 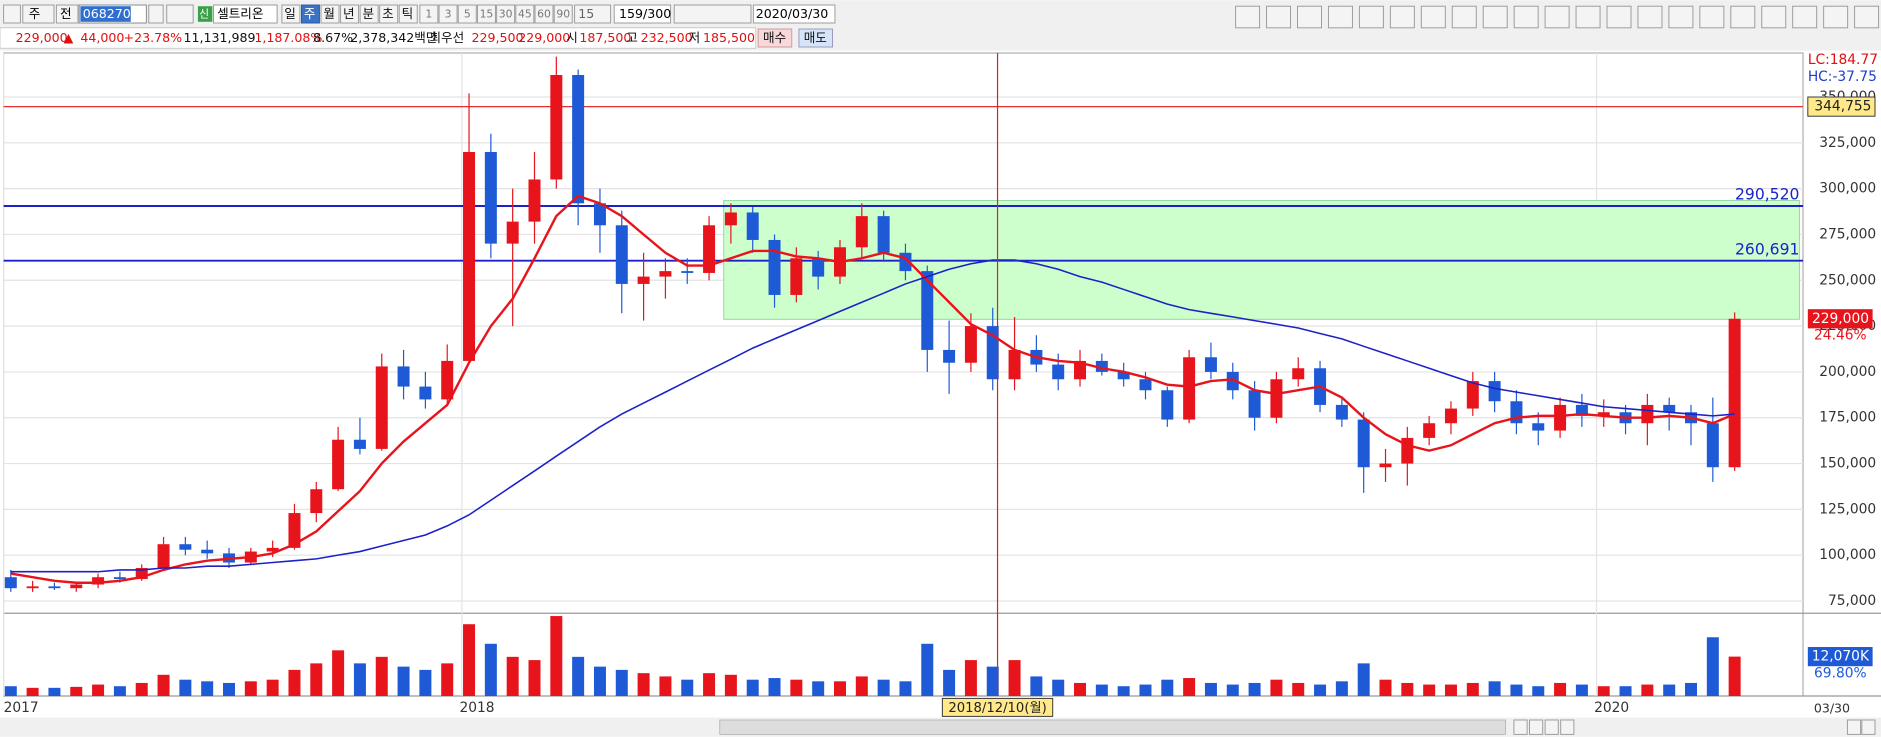 I want to click on buy-button, so click(x=775, y=38).